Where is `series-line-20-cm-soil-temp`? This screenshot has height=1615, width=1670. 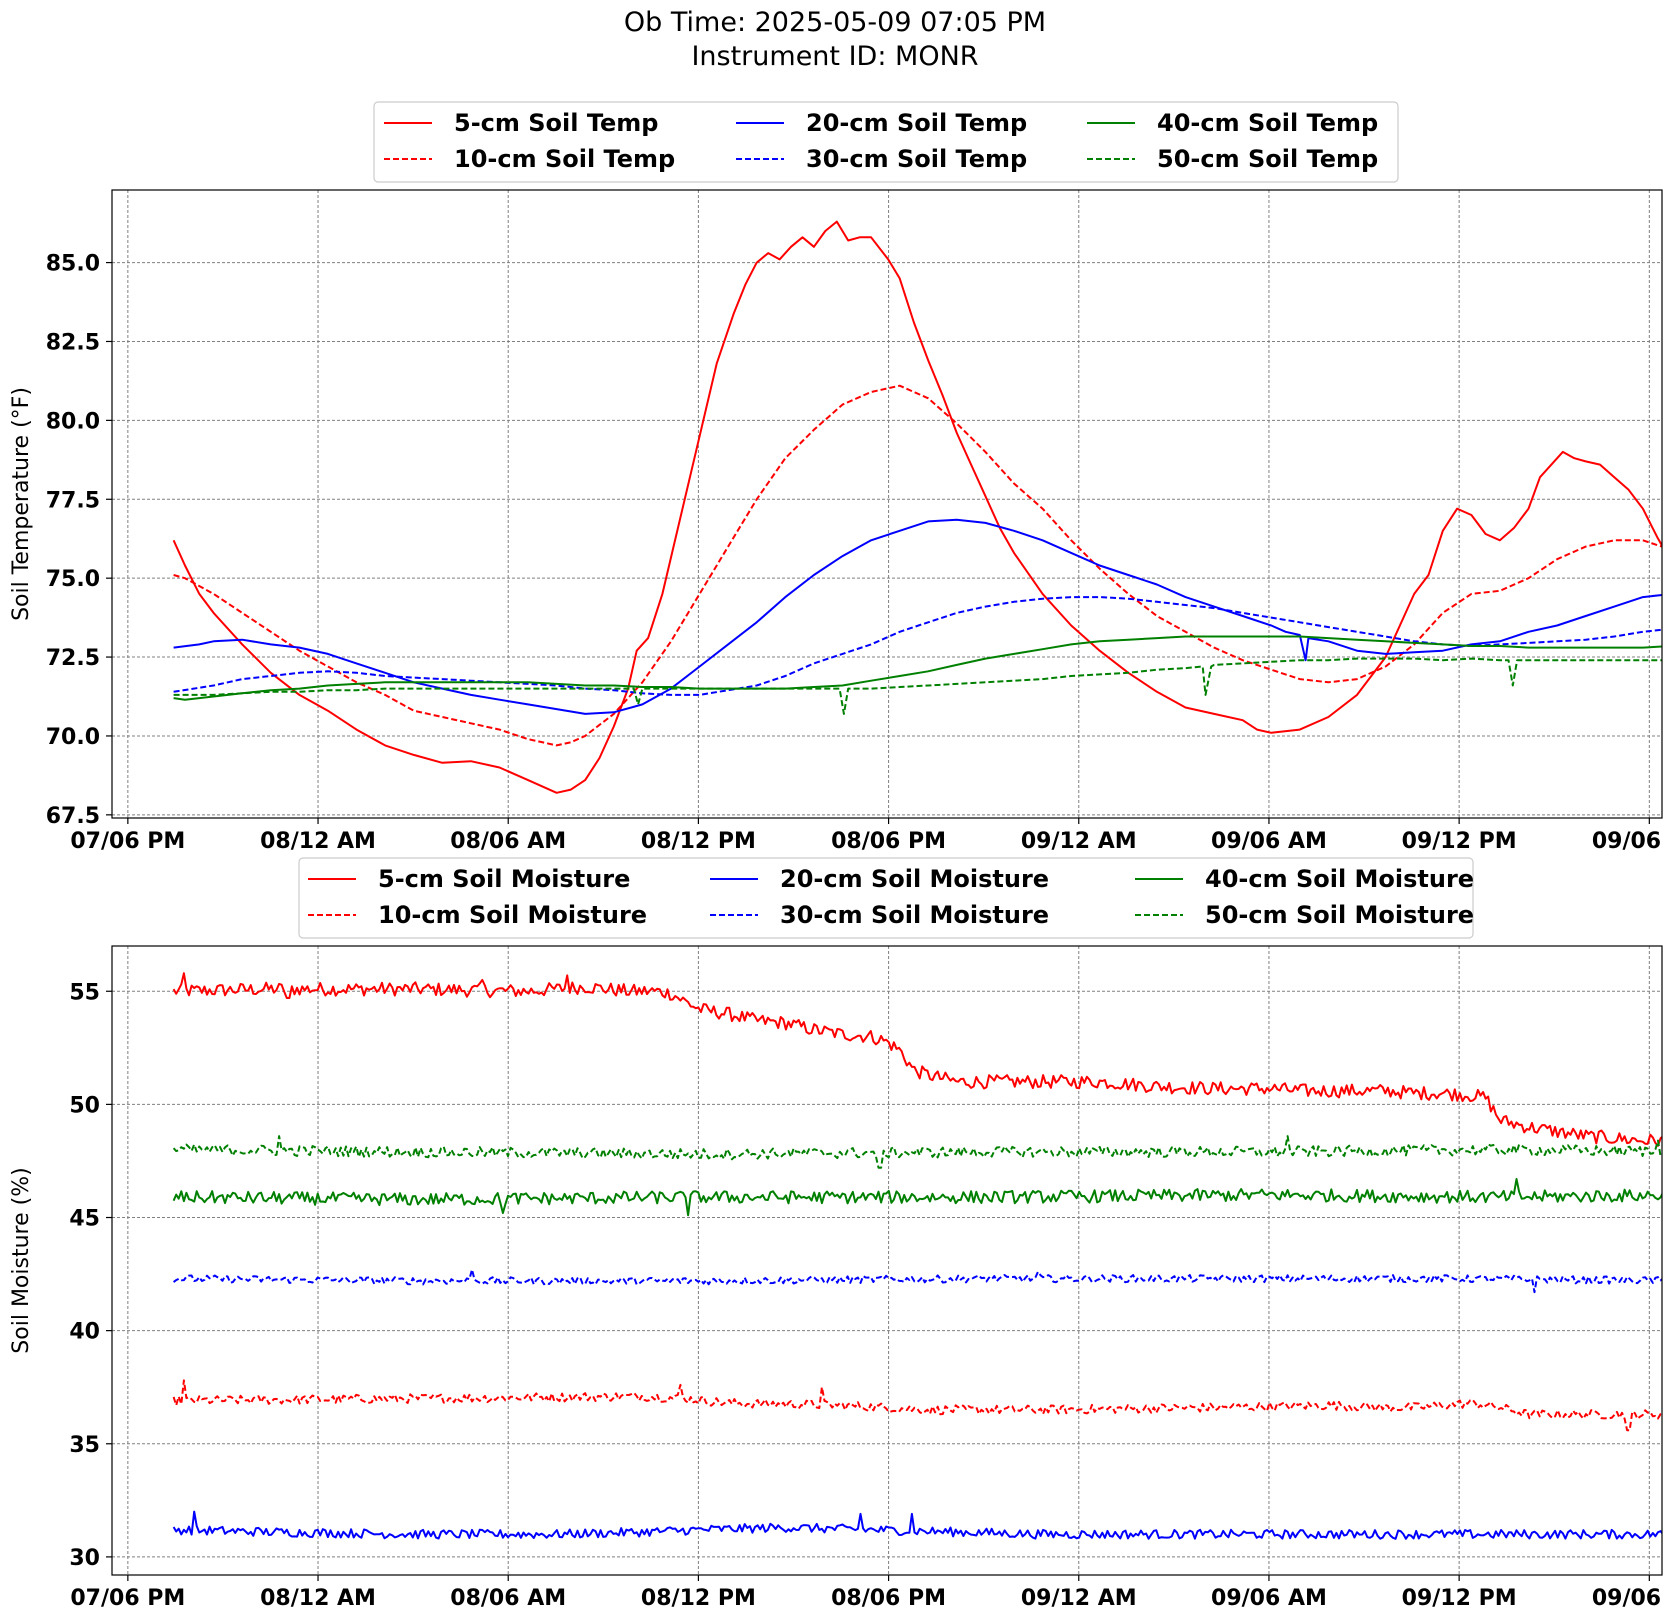
series-line-20-cm-soil-temp is located at coordinates (917, 616).